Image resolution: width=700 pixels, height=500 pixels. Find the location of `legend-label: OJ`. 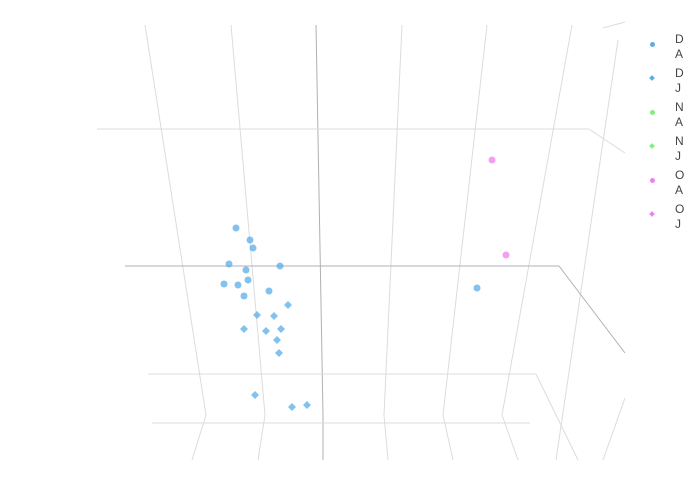

legend-label: OJ is located at coordinates (680, 216).